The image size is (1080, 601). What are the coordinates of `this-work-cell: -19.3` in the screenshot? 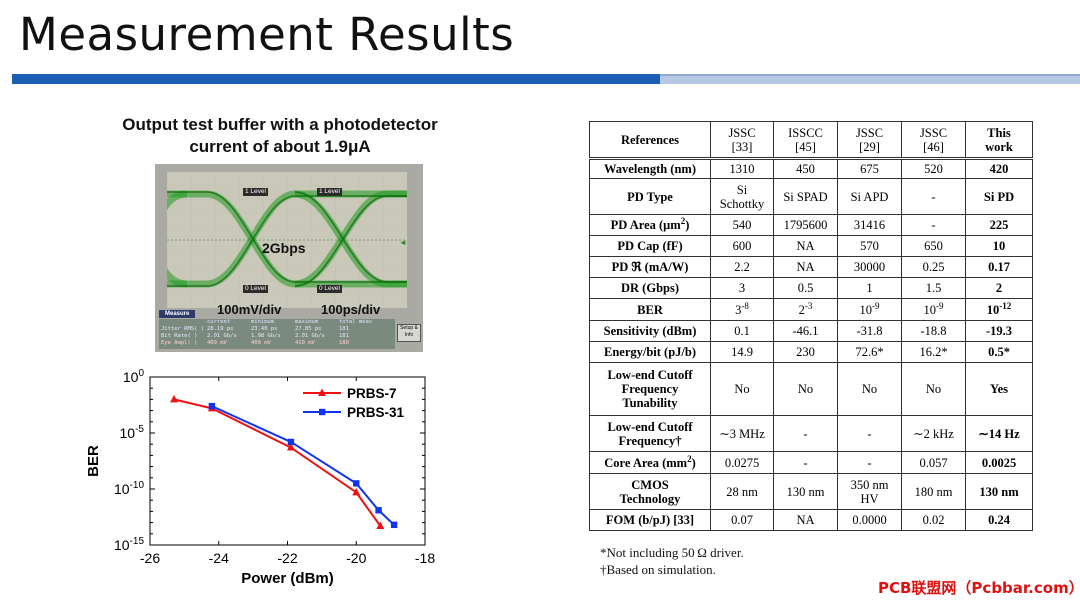 It's located at (999, 331).